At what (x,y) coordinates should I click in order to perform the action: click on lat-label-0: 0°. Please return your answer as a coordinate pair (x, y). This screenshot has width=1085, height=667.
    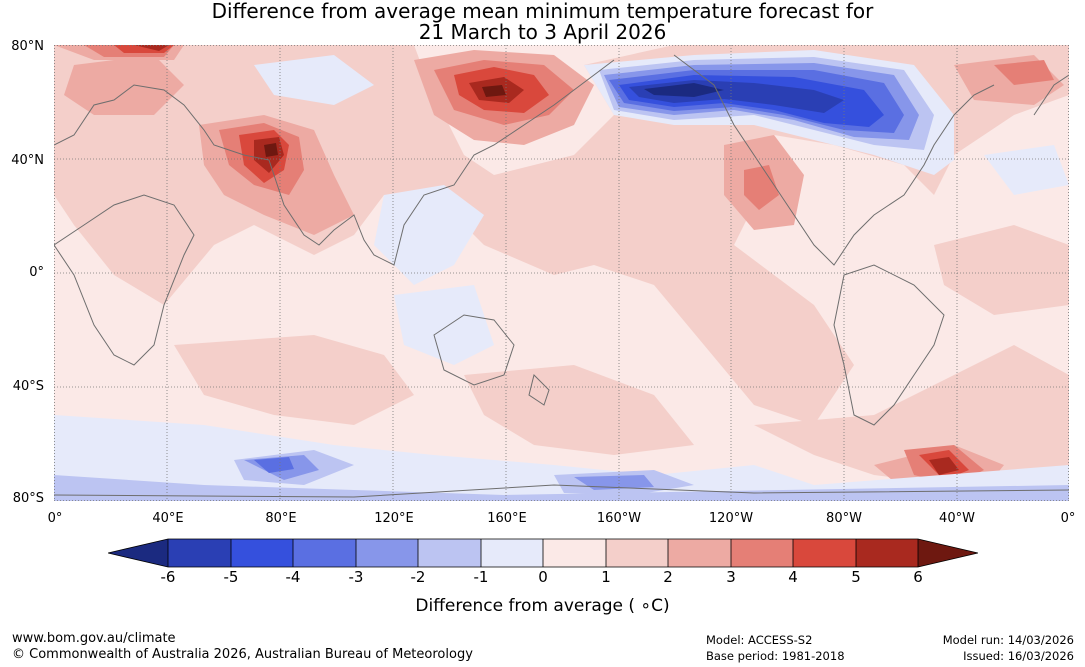
    Looking at the image, I should click on (36, 272).